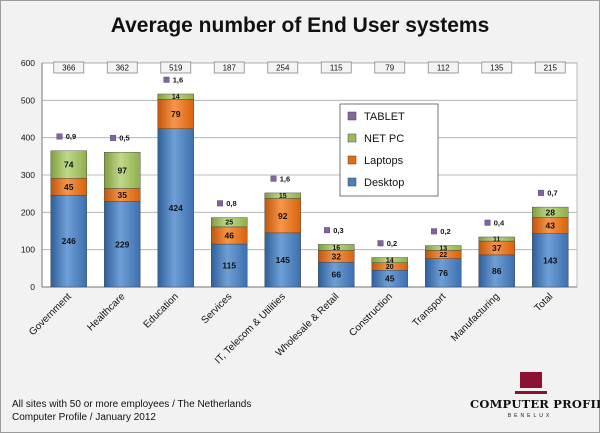 Image resolution: width=600 pixels, height=433 pixels. I want to click on total-value-label: 362, so click(123, 68).